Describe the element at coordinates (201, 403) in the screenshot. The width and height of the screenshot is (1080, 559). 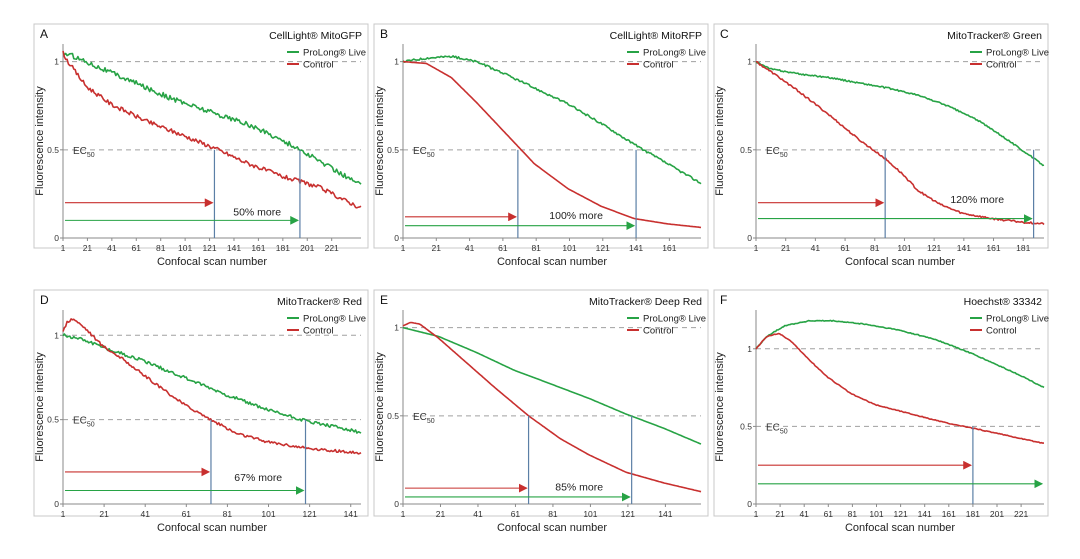
I see `panel-frame` at that location.